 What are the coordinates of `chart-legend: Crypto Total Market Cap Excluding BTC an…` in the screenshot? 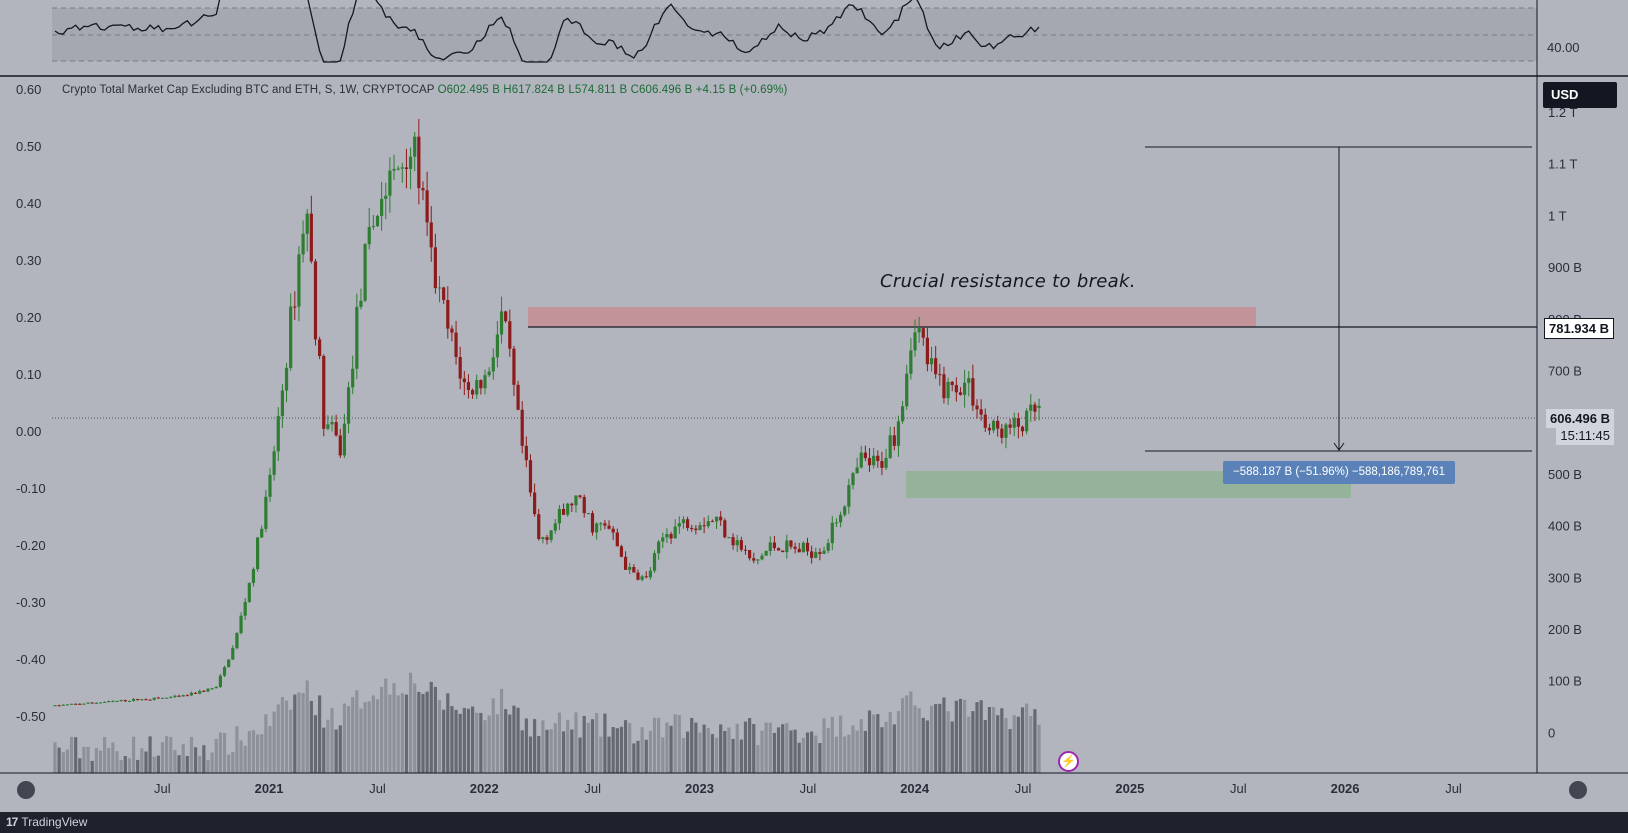 It's located at (424, 90).